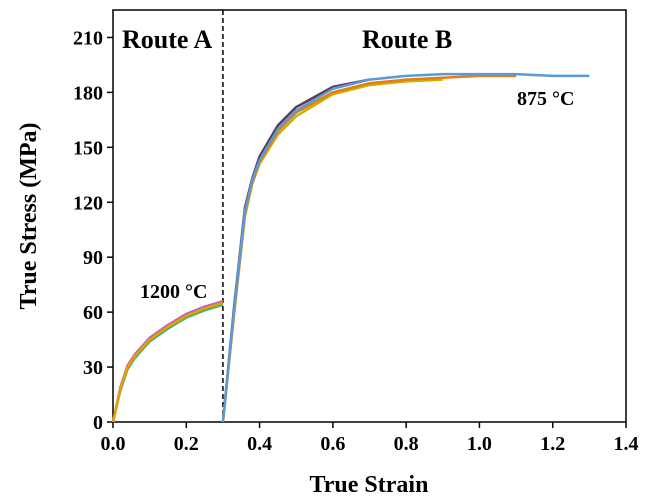 This screenshot has height=501, width=651. Describe the element at coordinates (626, 444) in the screenshot. I see `x-tick-label: 1.4` at that location.